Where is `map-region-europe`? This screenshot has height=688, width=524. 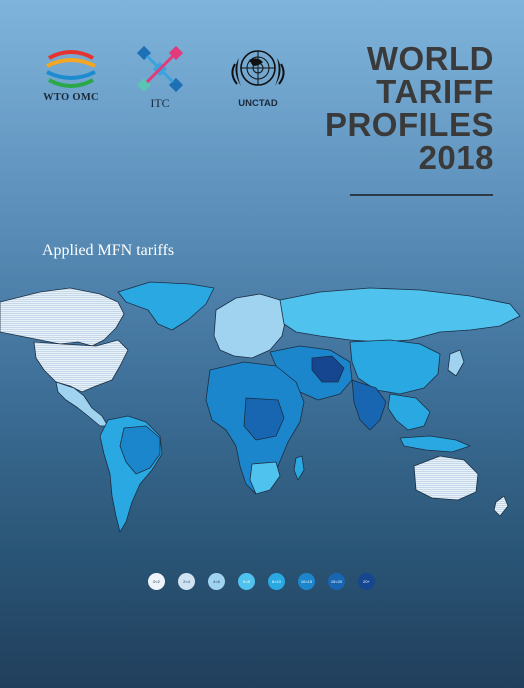 map-region-europe is located at coordinates (250, 326).